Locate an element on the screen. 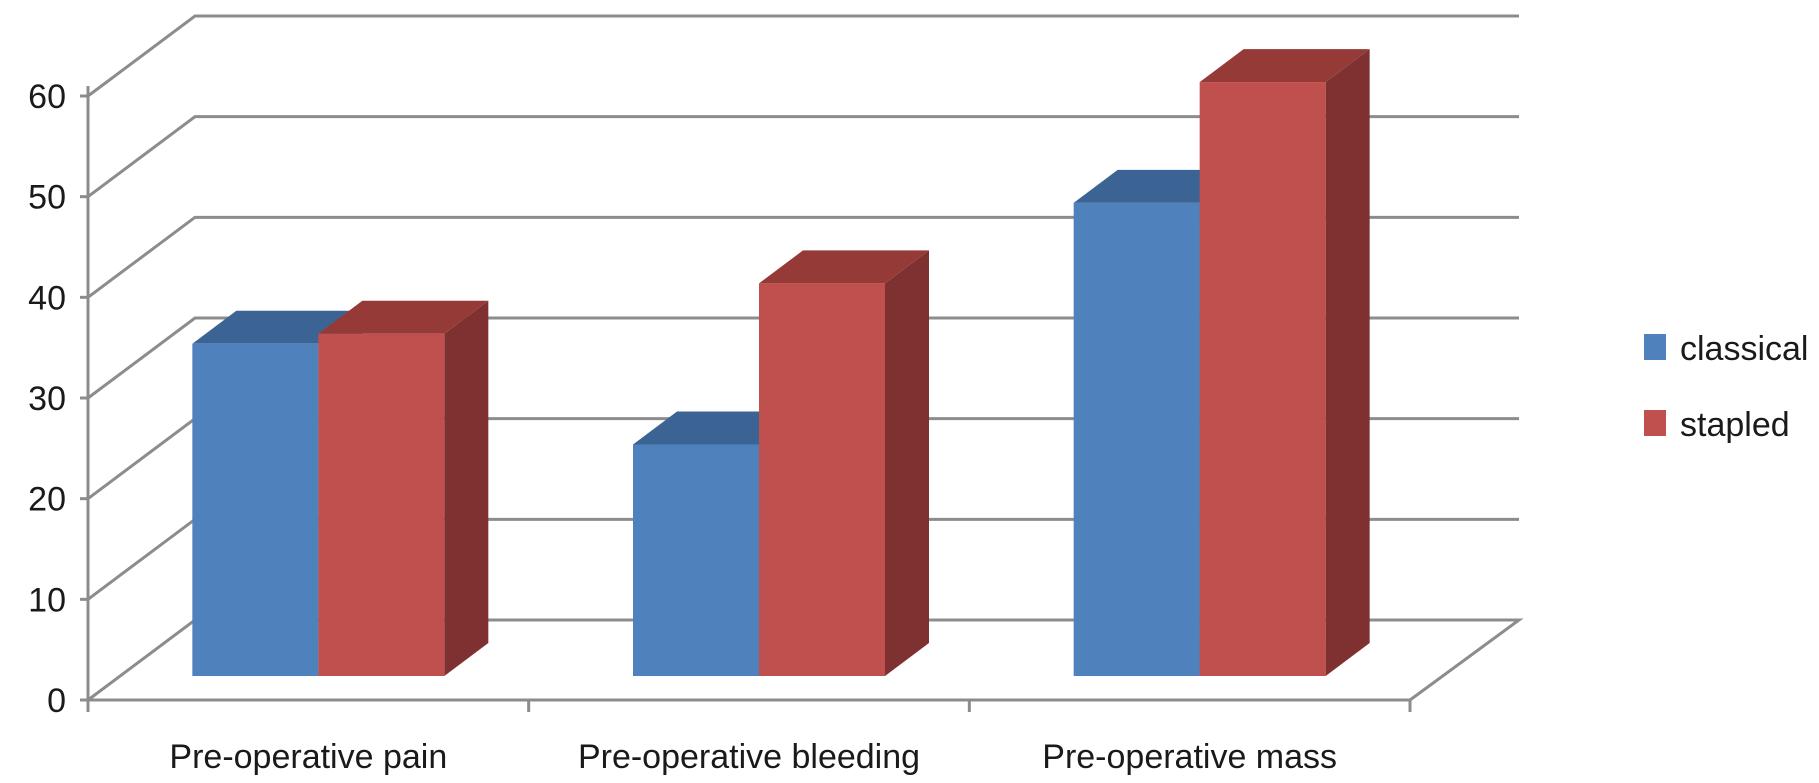 The height and width of the screenshot is (783, 1819). x-category-label: Pre-operative pain is located at coordinates (308, 757).